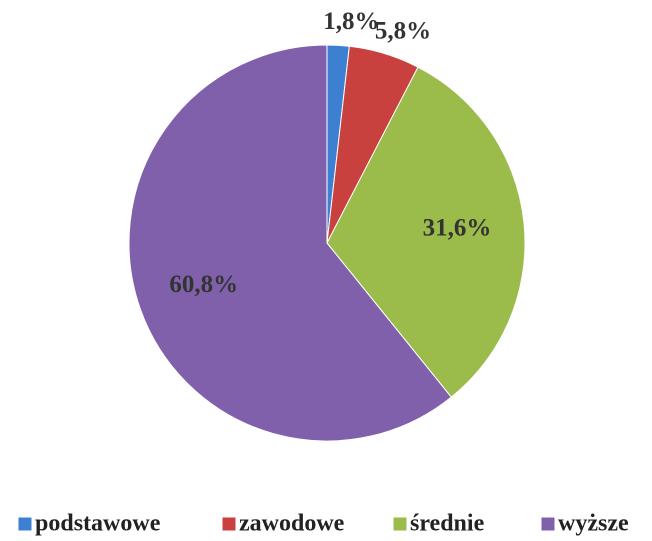 The image size is (652, 541). I want to click on legend-label: zawodowe, so click(292, 524).